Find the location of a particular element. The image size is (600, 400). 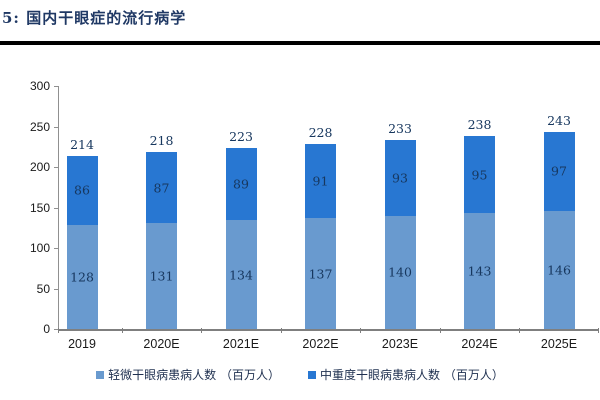

bar-value-mild: 146 is located at coordinates (559, 270).